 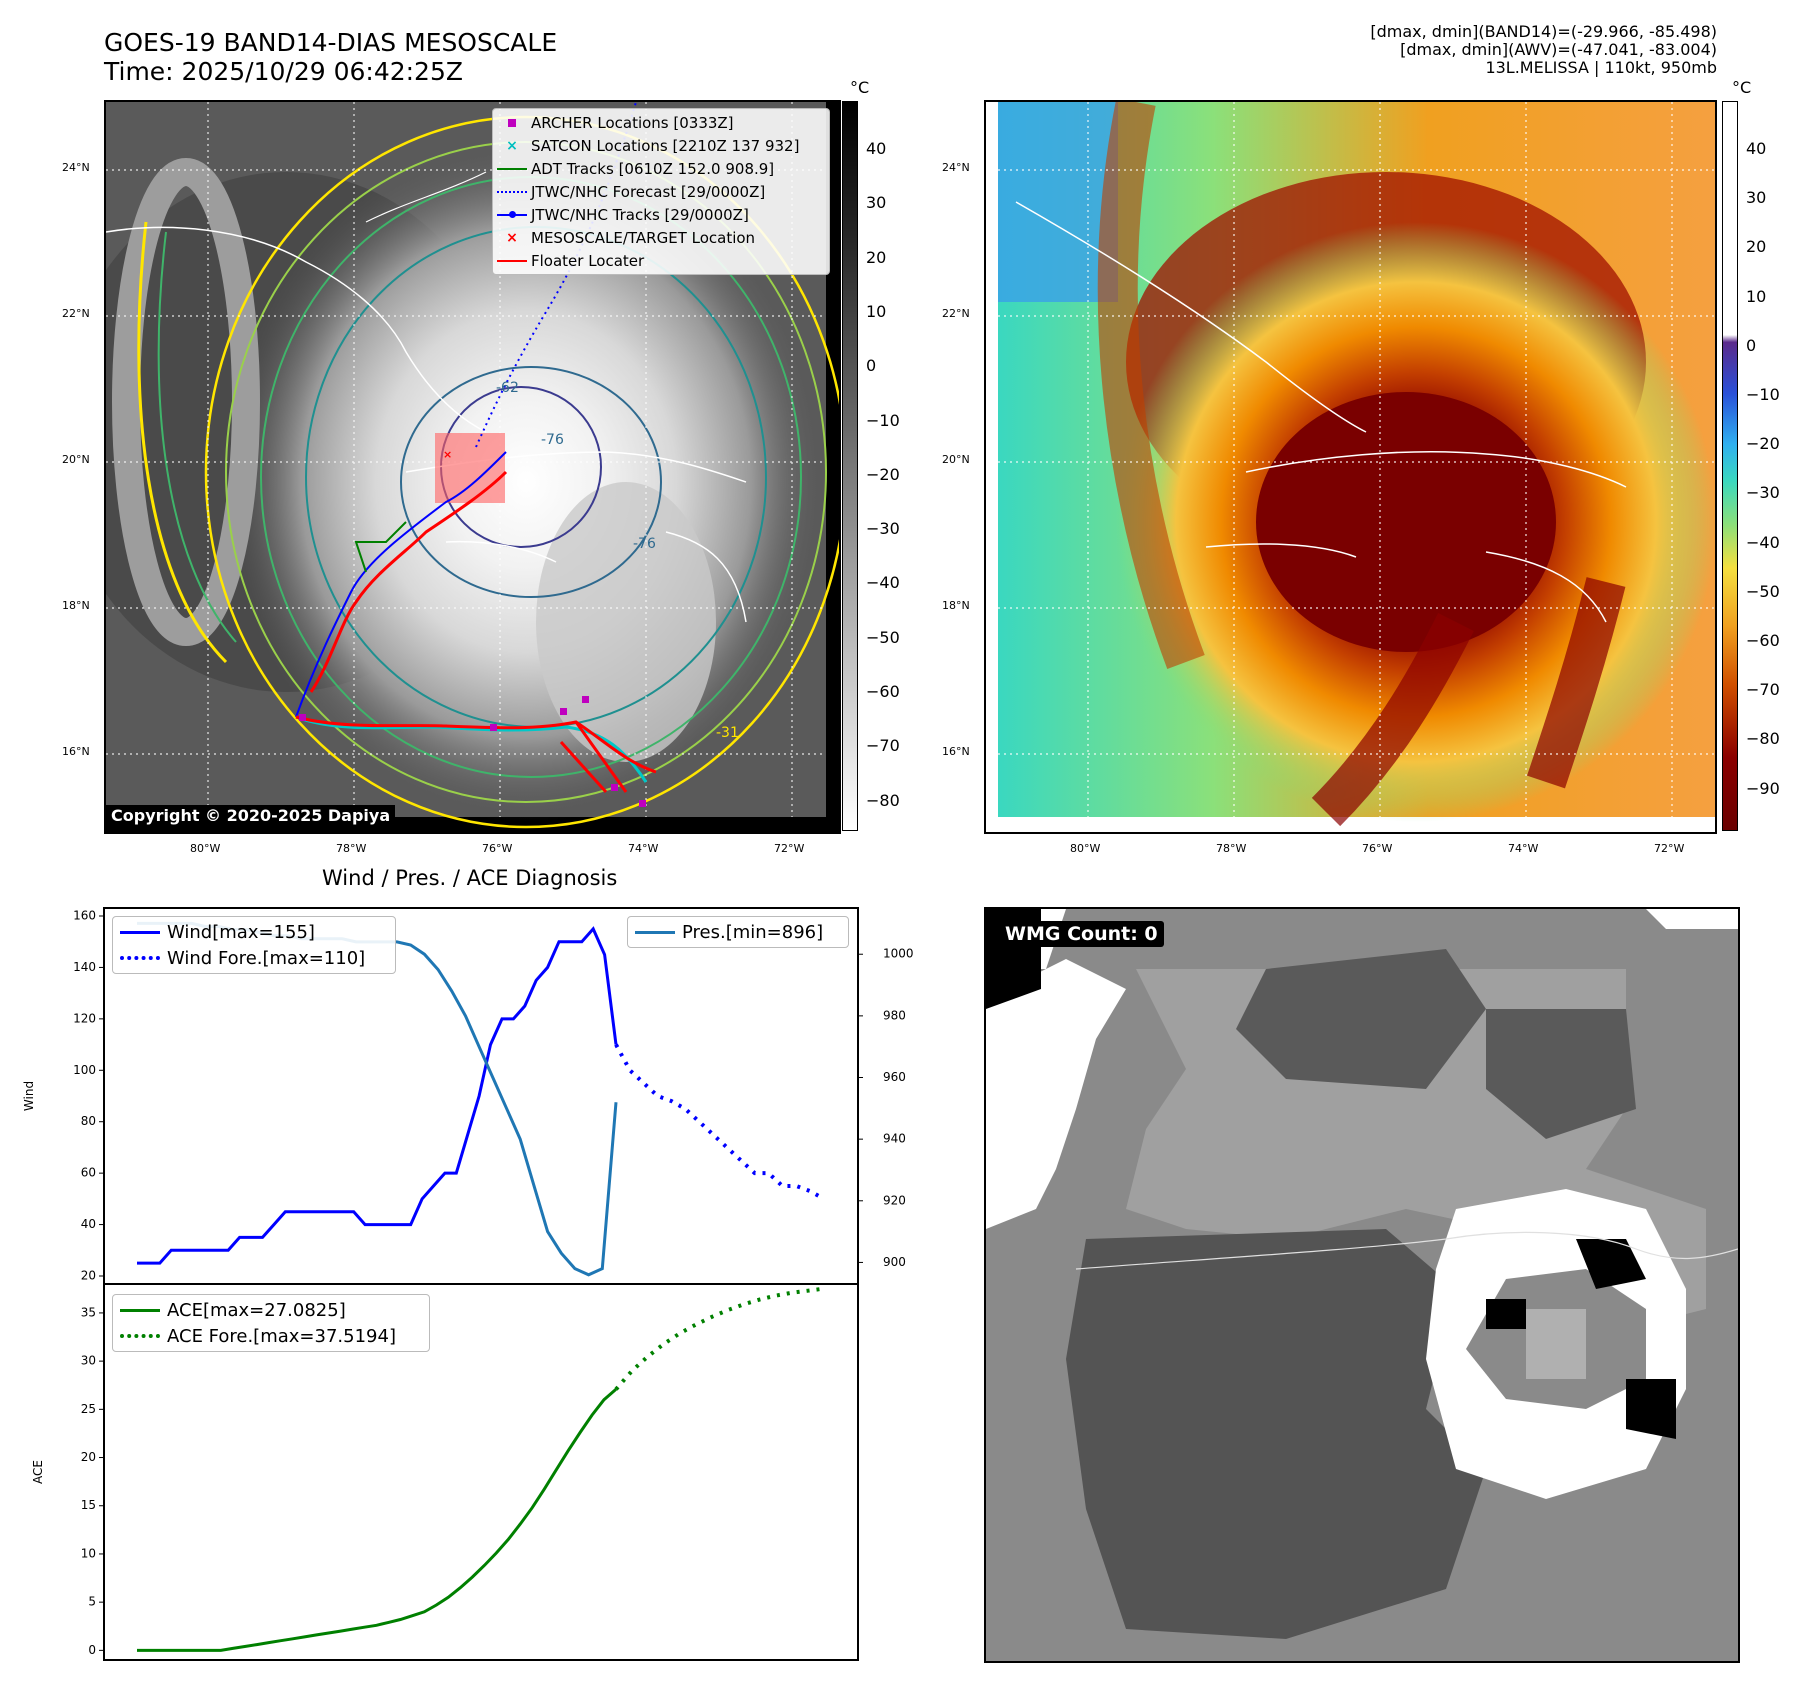 What do you see at coordinates (88, 1173) in the screenshot?
I see `wind-tick-label: 60` at bounding box center [88, 1173].